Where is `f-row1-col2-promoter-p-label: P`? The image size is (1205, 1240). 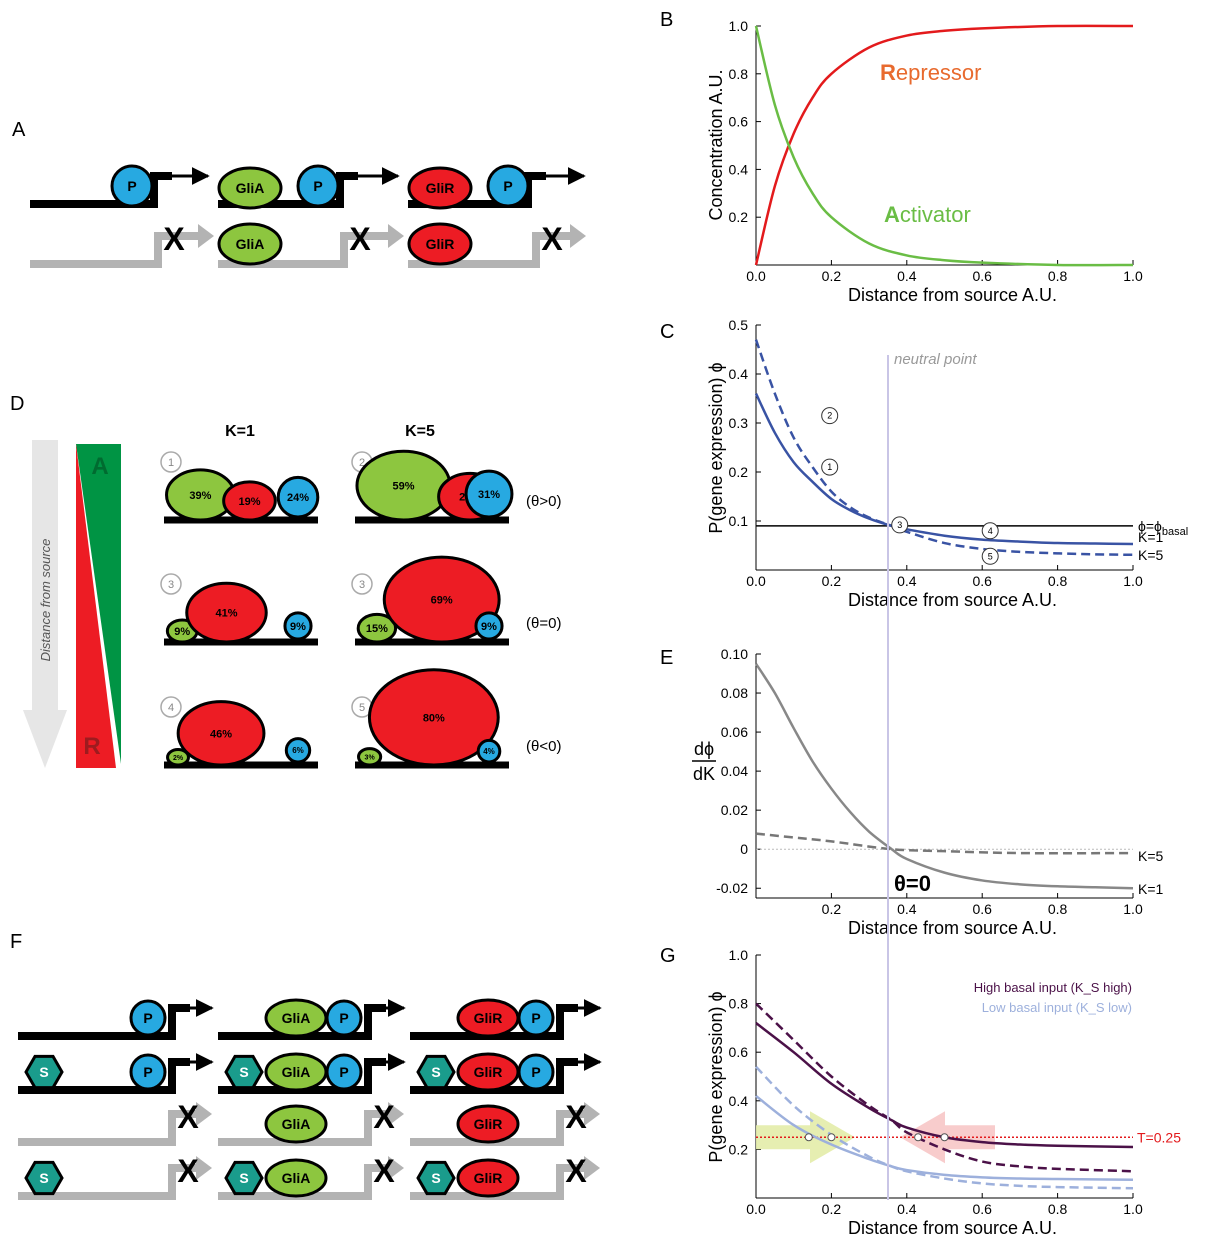
f-row1-col2-promoter-p-label: P is located at coordinates (343, 1018).